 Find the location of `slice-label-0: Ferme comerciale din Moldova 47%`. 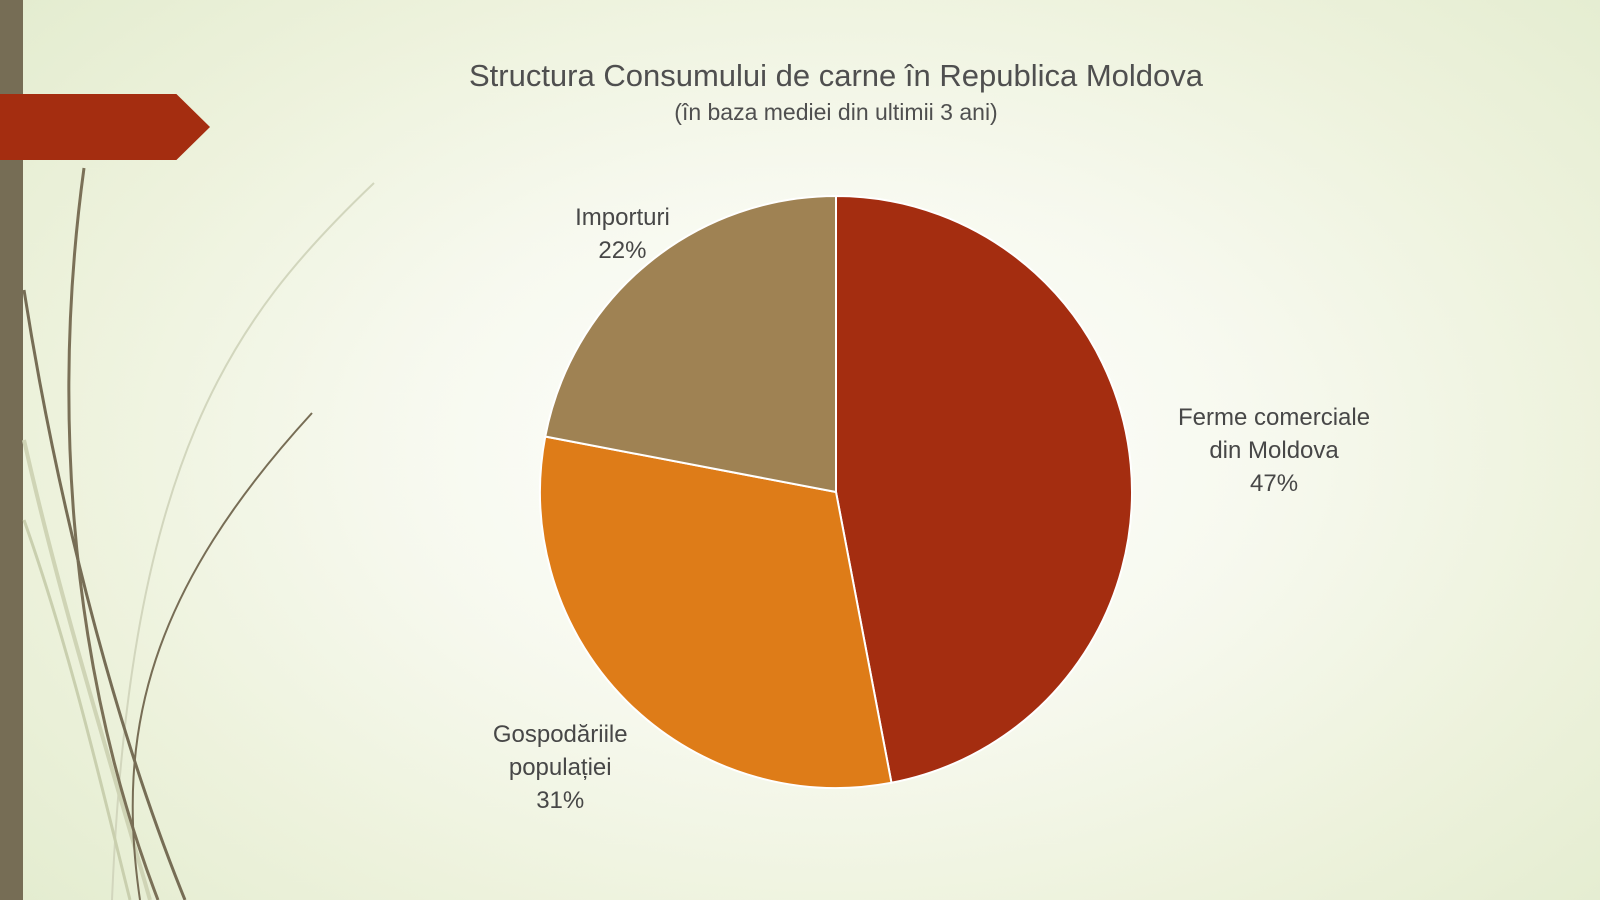

slice-label-0: Ferme comerciale din Moldova 47% is located at coordinates (1274, 450).